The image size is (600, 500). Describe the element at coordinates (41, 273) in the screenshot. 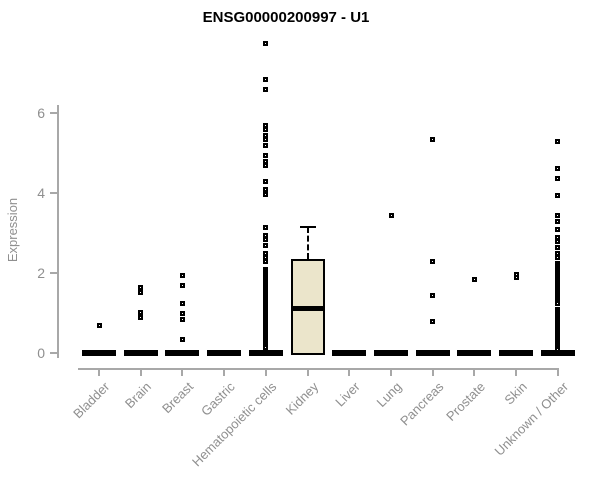

I see `y-tick-label: 2` at that location.